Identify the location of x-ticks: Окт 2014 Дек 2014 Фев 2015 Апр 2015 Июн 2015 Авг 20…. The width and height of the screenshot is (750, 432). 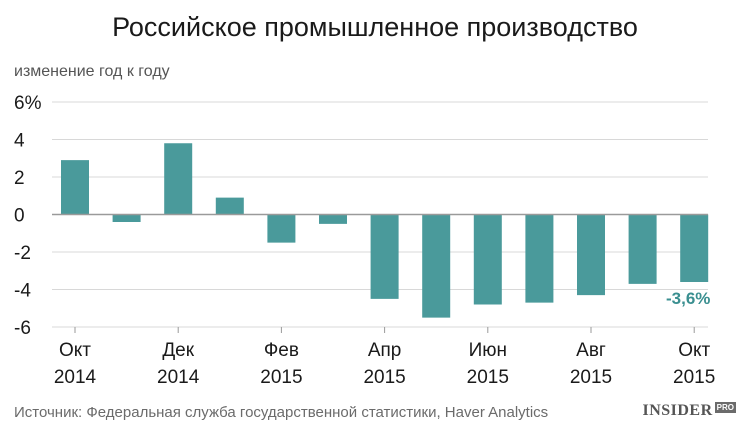
(384, 357).